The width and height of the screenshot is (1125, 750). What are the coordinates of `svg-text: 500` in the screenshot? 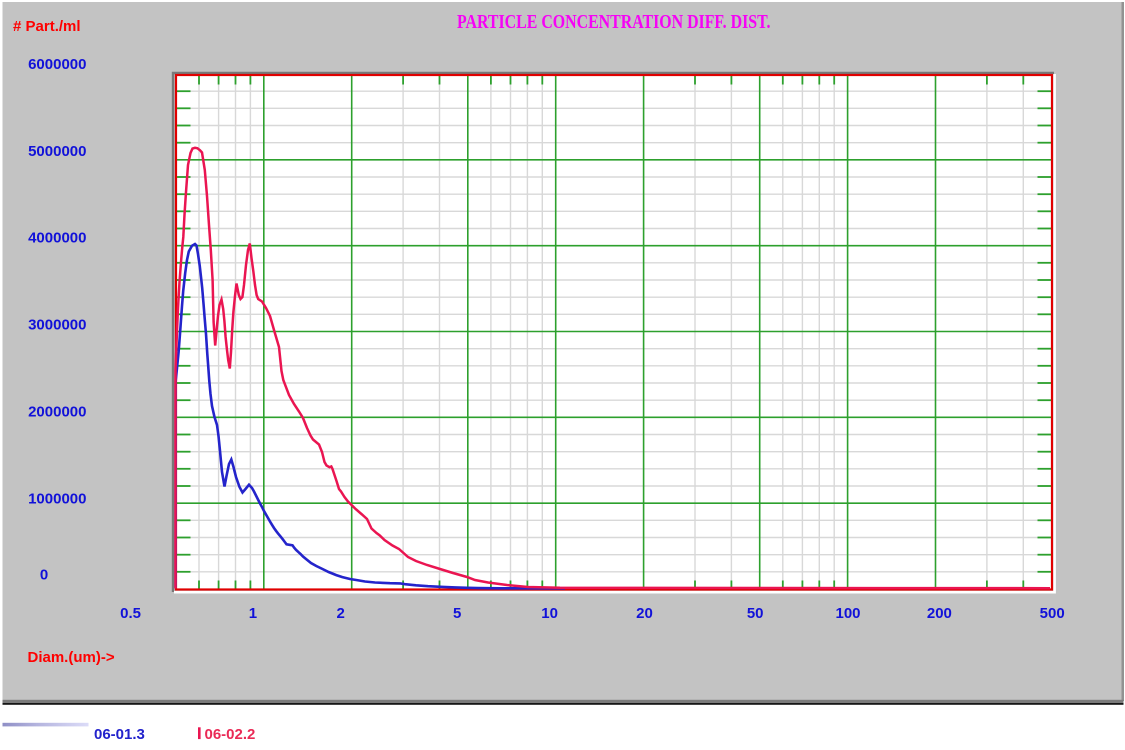 It's located at (1052, 613).